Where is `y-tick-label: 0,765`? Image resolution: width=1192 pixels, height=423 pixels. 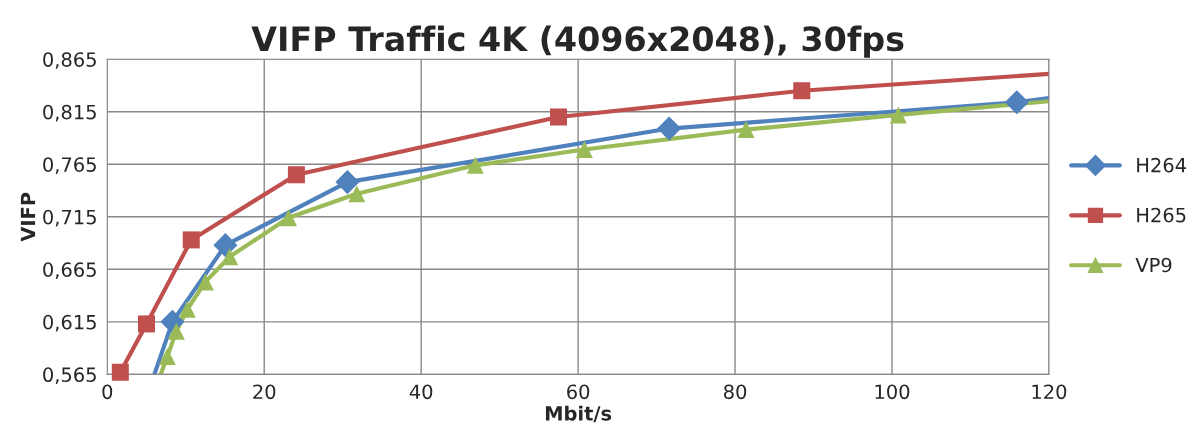 y-tick-label: 0,765 is located at coordinates (69, 165).